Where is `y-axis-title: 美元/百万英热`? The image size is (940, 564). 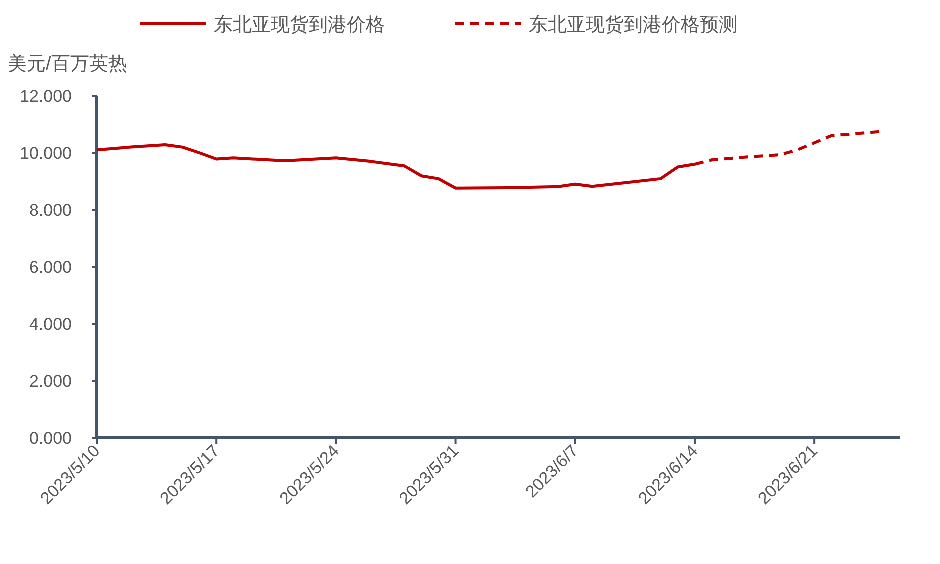 y-axis-title: 美元/百万英热 is located at coordinates (68, 64).